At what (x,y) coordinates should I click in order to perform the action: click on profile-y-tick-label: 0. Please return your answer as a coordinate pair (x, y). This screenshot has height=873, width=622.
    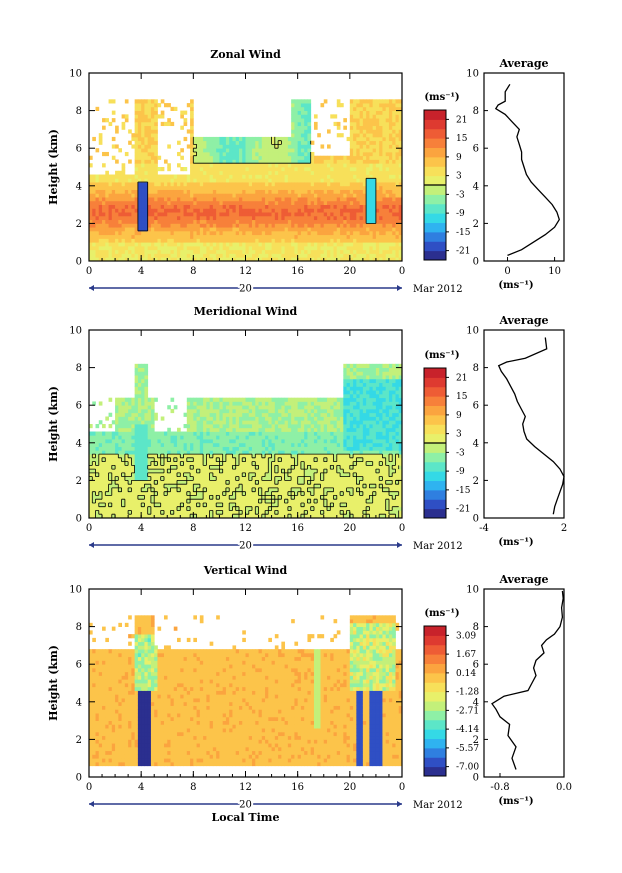
    Looking at the image, I should click on (476, 262).